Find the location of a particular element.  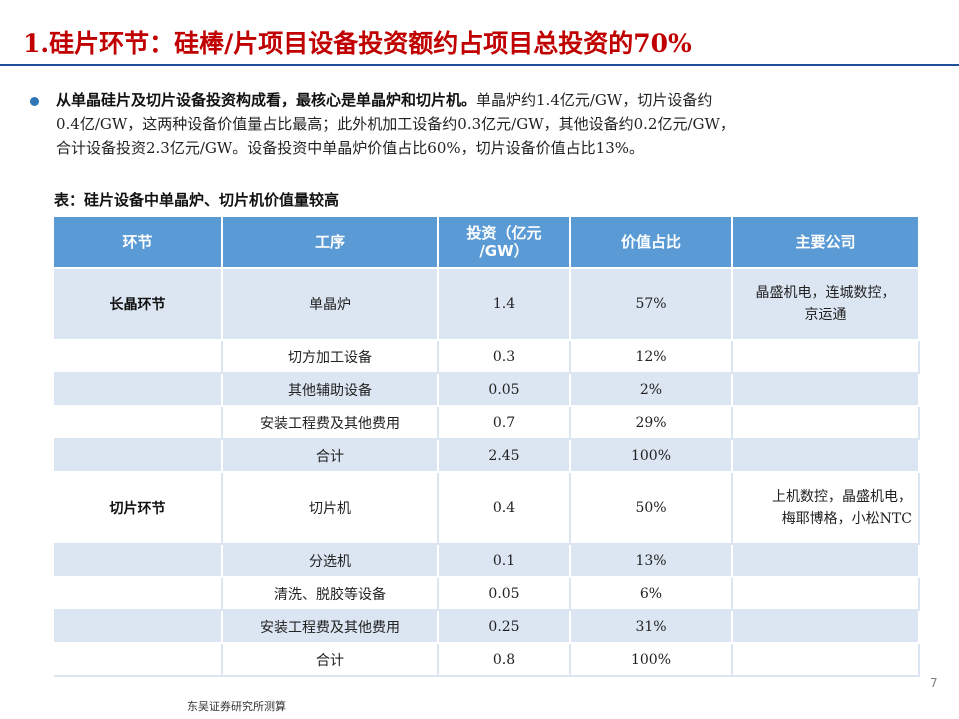

share-cell: 50% is located at coordinates (651, 508).